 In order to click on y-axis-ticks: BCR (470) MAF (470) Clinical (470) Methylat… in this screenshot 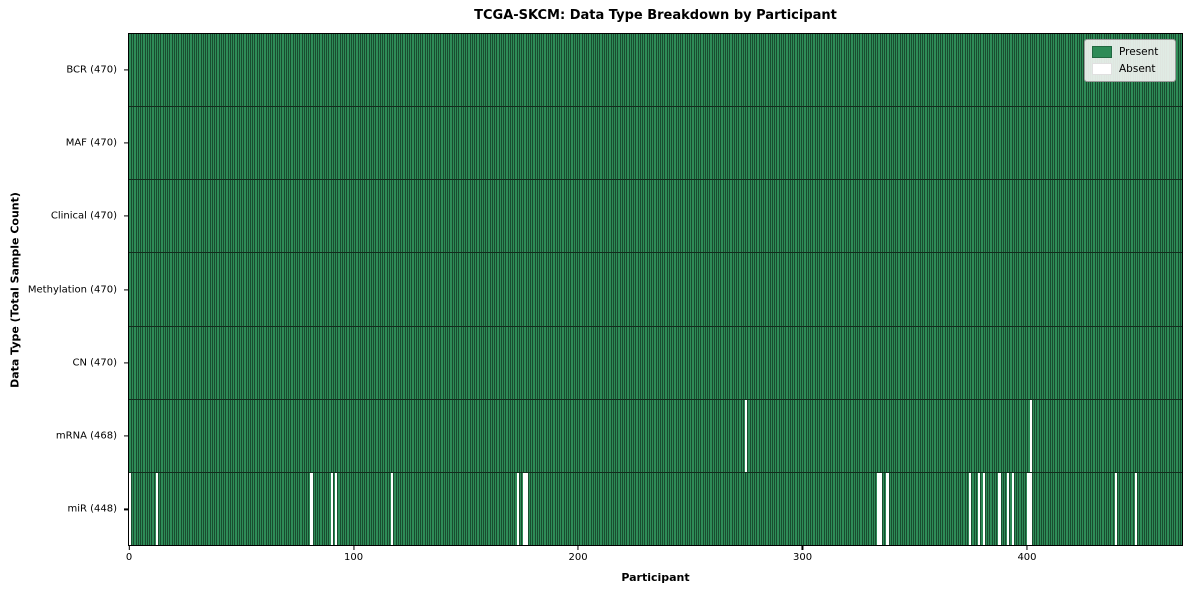, I will do `click(64, 289)`.